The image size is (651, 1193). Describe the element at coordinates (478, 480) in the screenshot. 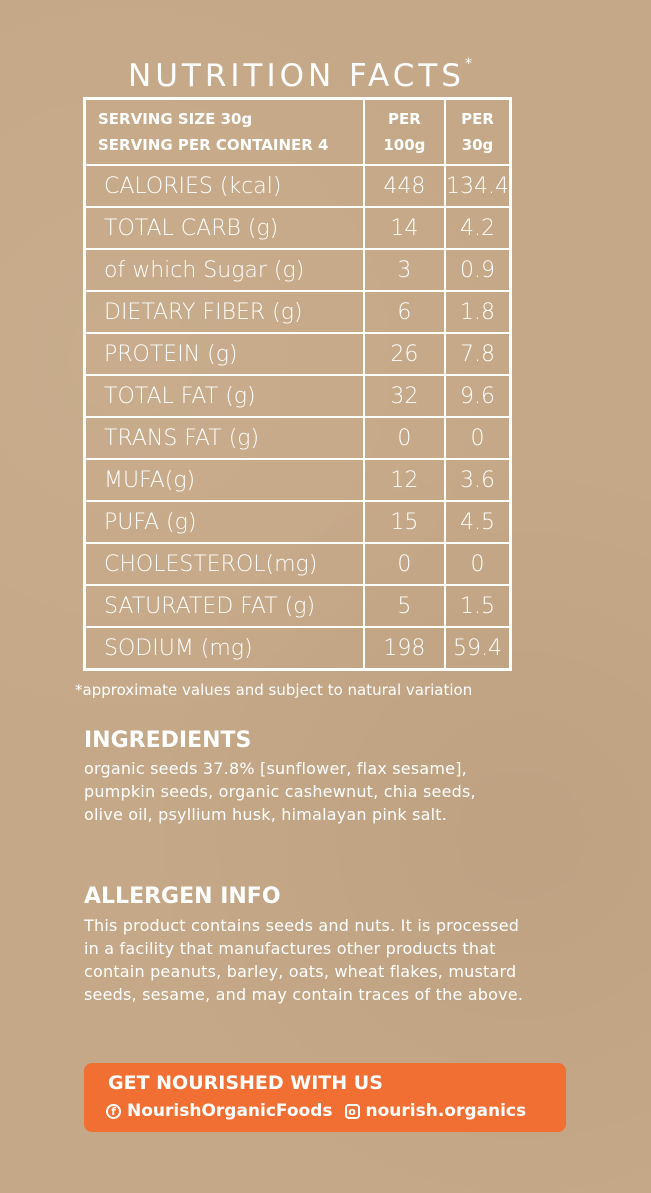

I see `value-per-30g: 3.6` at that location.